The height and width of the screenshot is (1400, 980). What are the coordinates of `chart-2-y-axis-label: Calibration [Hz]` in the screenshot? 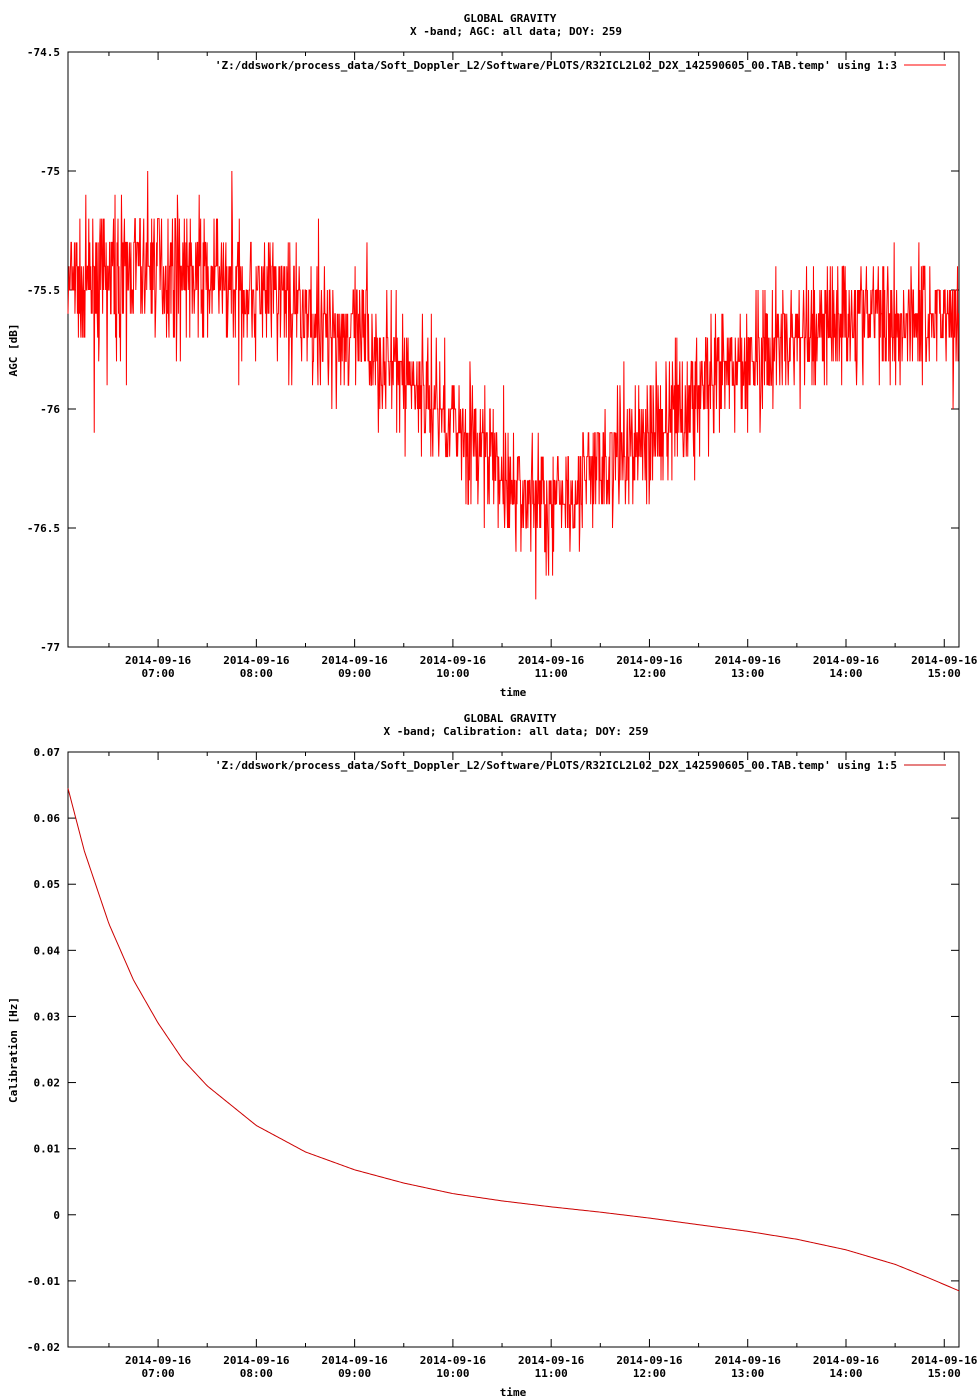 It's located at (13, 1050).